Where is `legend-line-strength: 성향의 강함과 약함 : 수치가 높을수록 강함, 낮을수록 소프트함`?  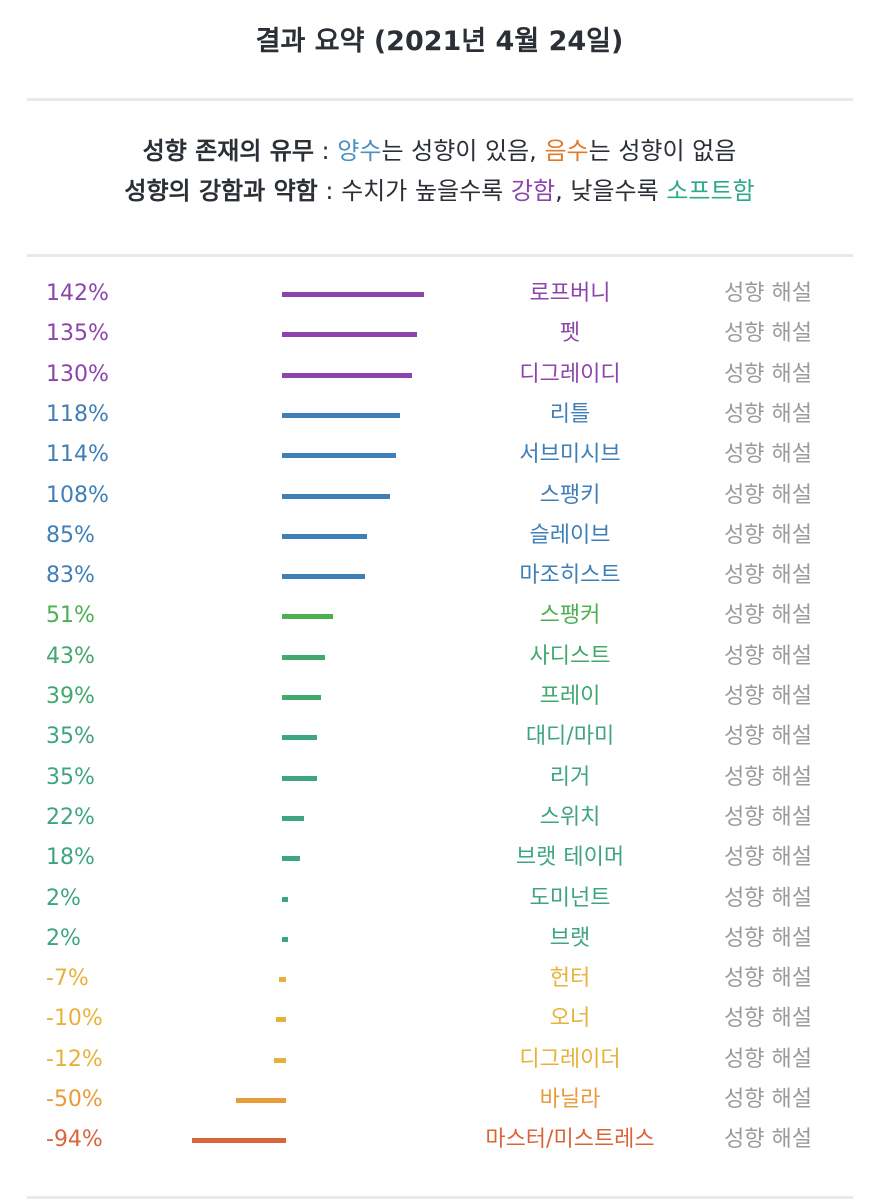
legend-line-strength: 성향의 강함과 약함 : 수치가 높을수록 강함, 낮을수록 소프트함 is located at coordinates (439, 191).